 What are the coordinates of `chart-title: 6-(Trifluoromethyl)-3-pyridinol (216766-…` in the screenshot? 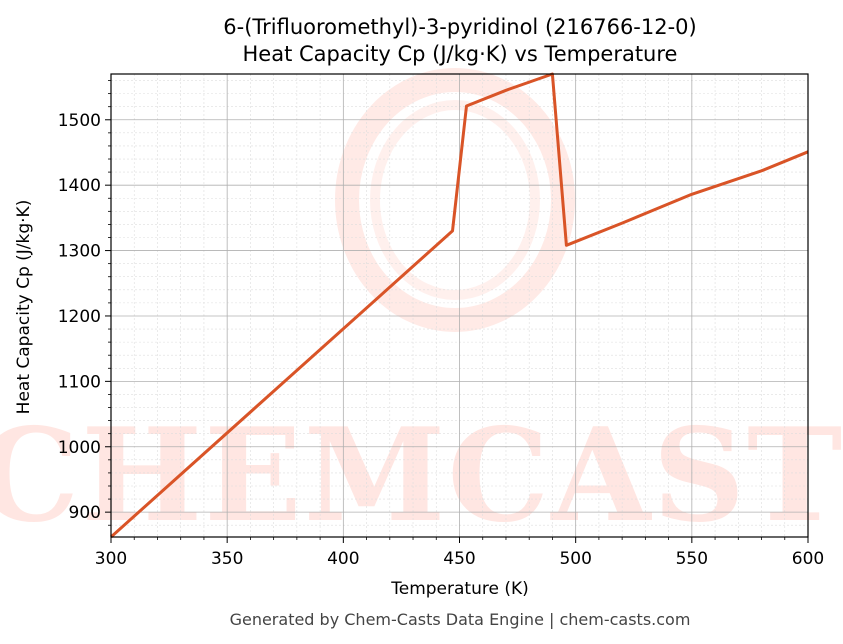 It's located at (459, 27).